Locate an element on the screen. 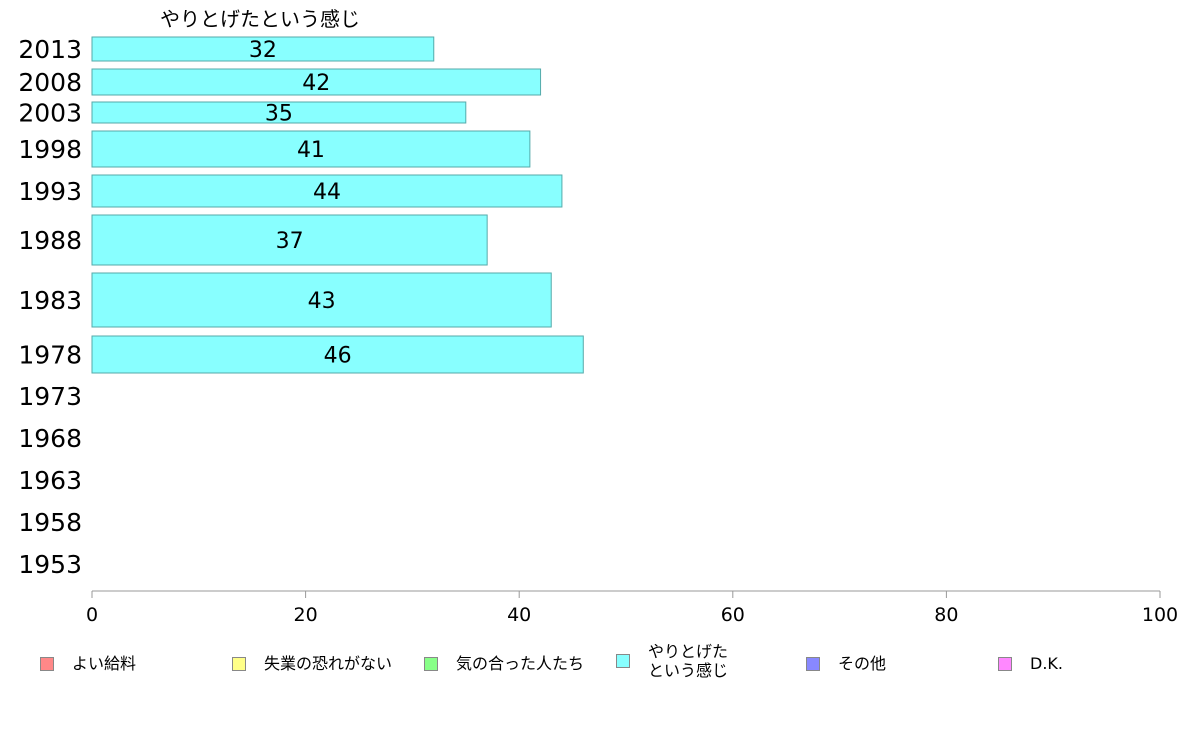 The image size is (1188, 736). bar-2008 is located at coordinates (316, 82).